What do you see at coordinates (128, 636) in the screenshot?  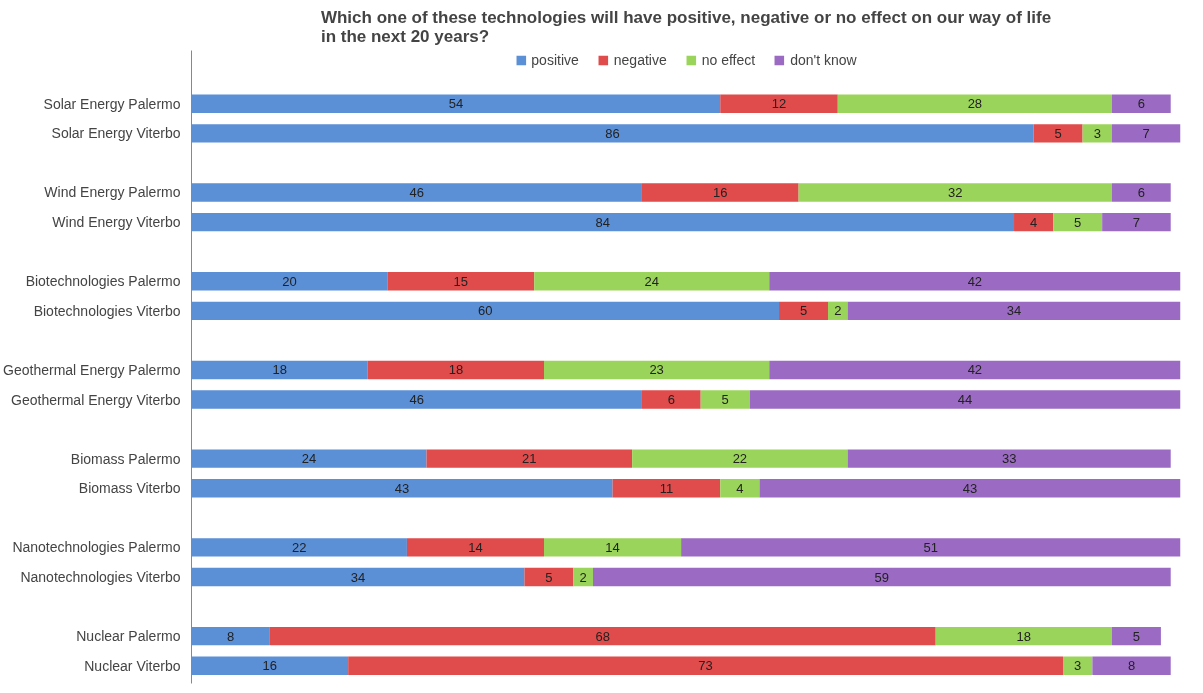 I see `y-tick-label: Nuclear Palermo` at bounding box center [128, 636].